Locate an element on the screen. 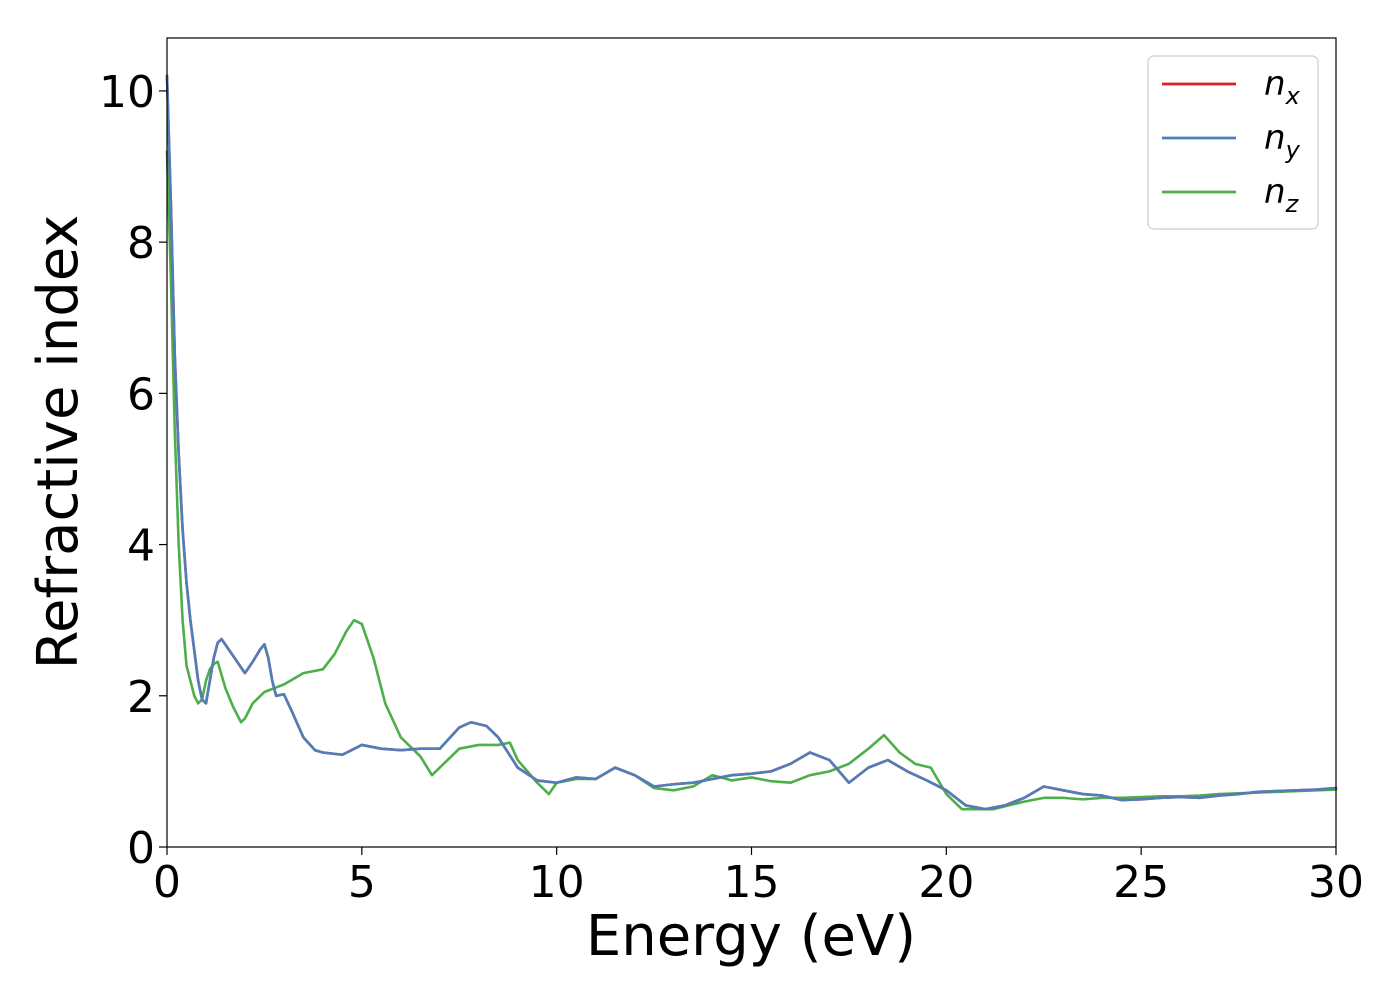 Image resolution: width=1400 pixels, height=1000 pixels. y-tick-label: 2 is located at coordinates (141, 697).